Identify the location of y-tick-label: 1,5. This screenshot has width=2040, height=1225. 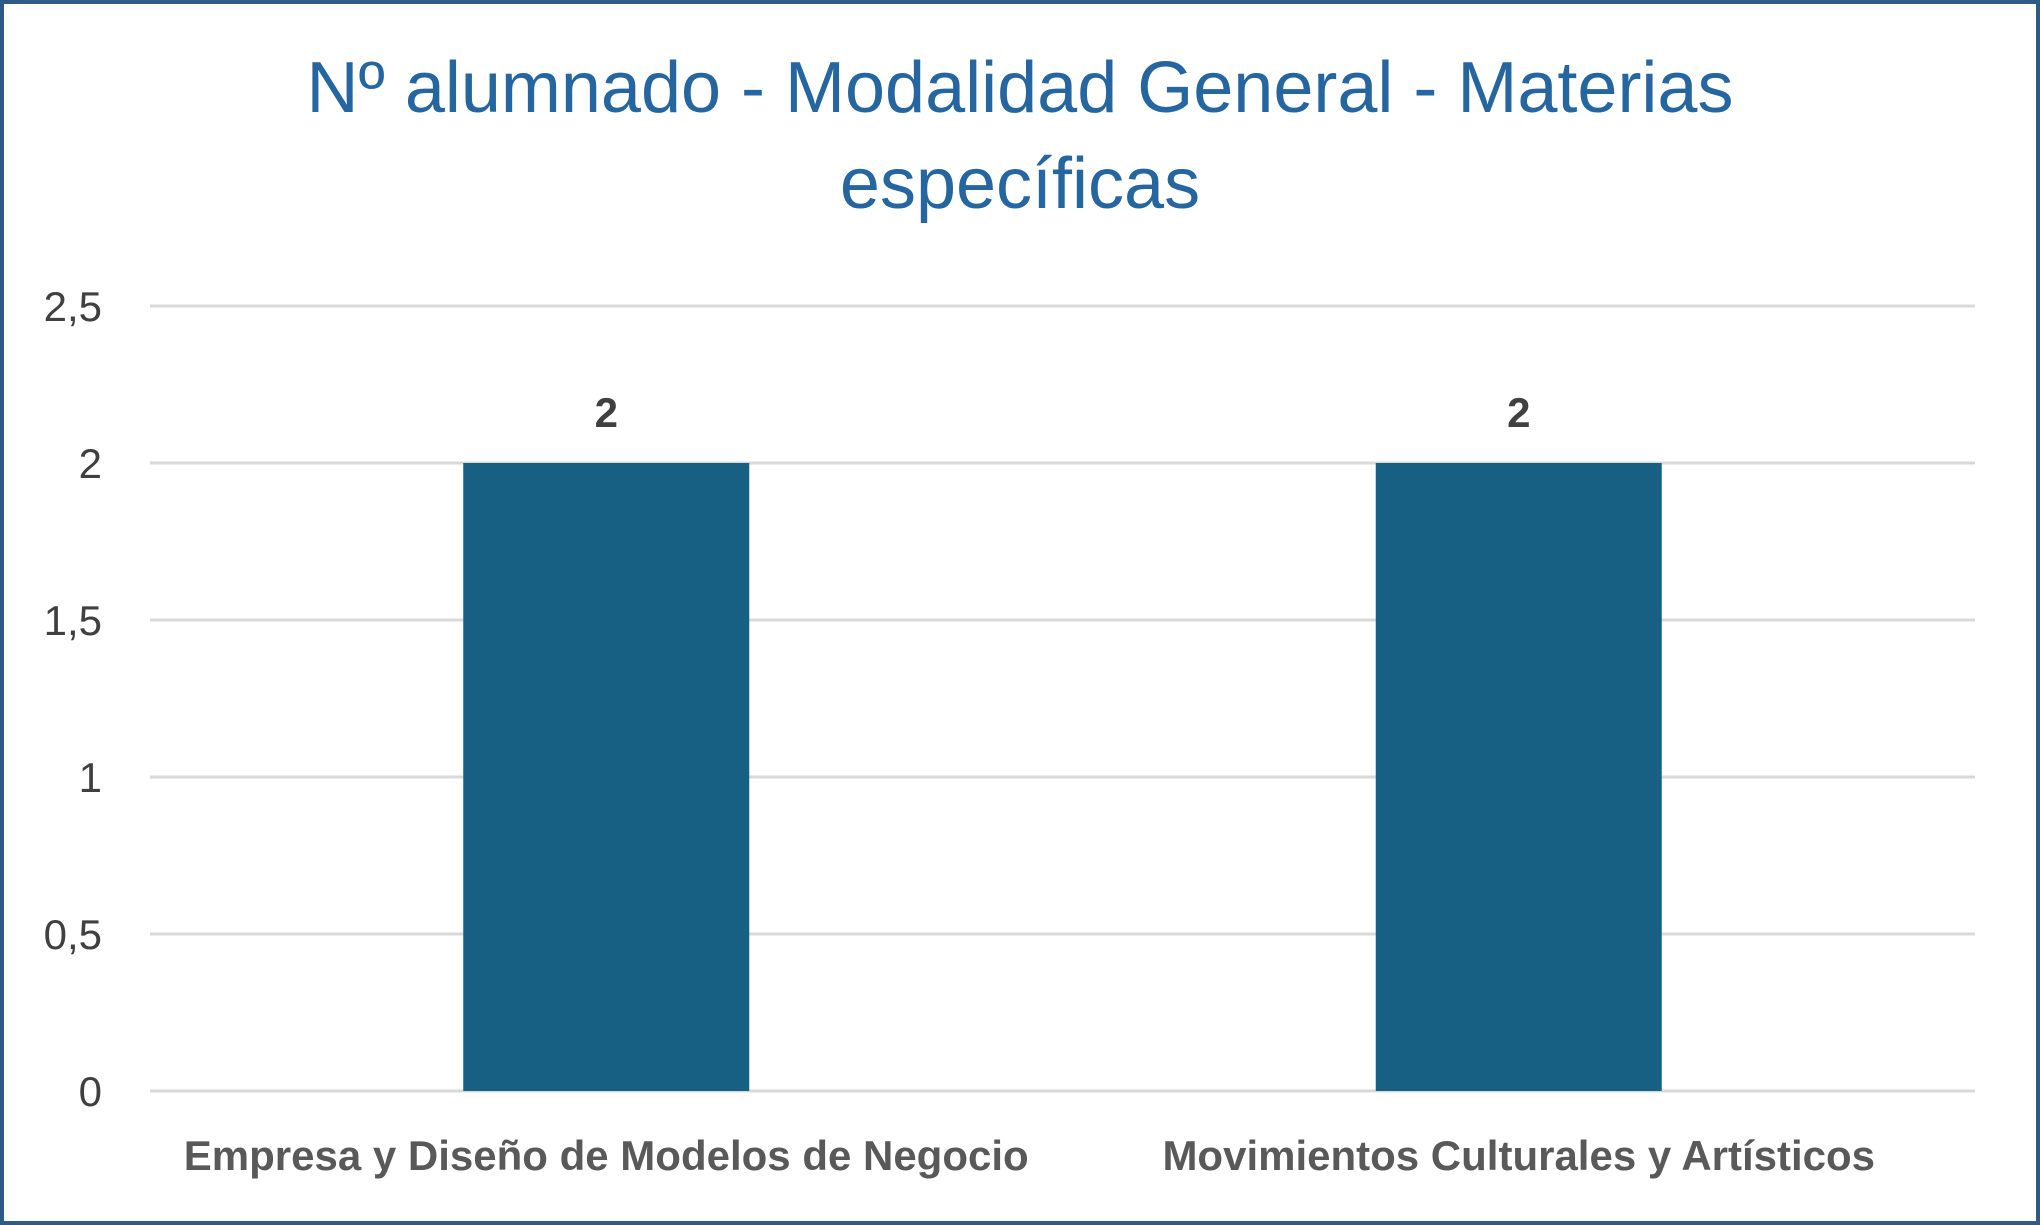
(73, 620).